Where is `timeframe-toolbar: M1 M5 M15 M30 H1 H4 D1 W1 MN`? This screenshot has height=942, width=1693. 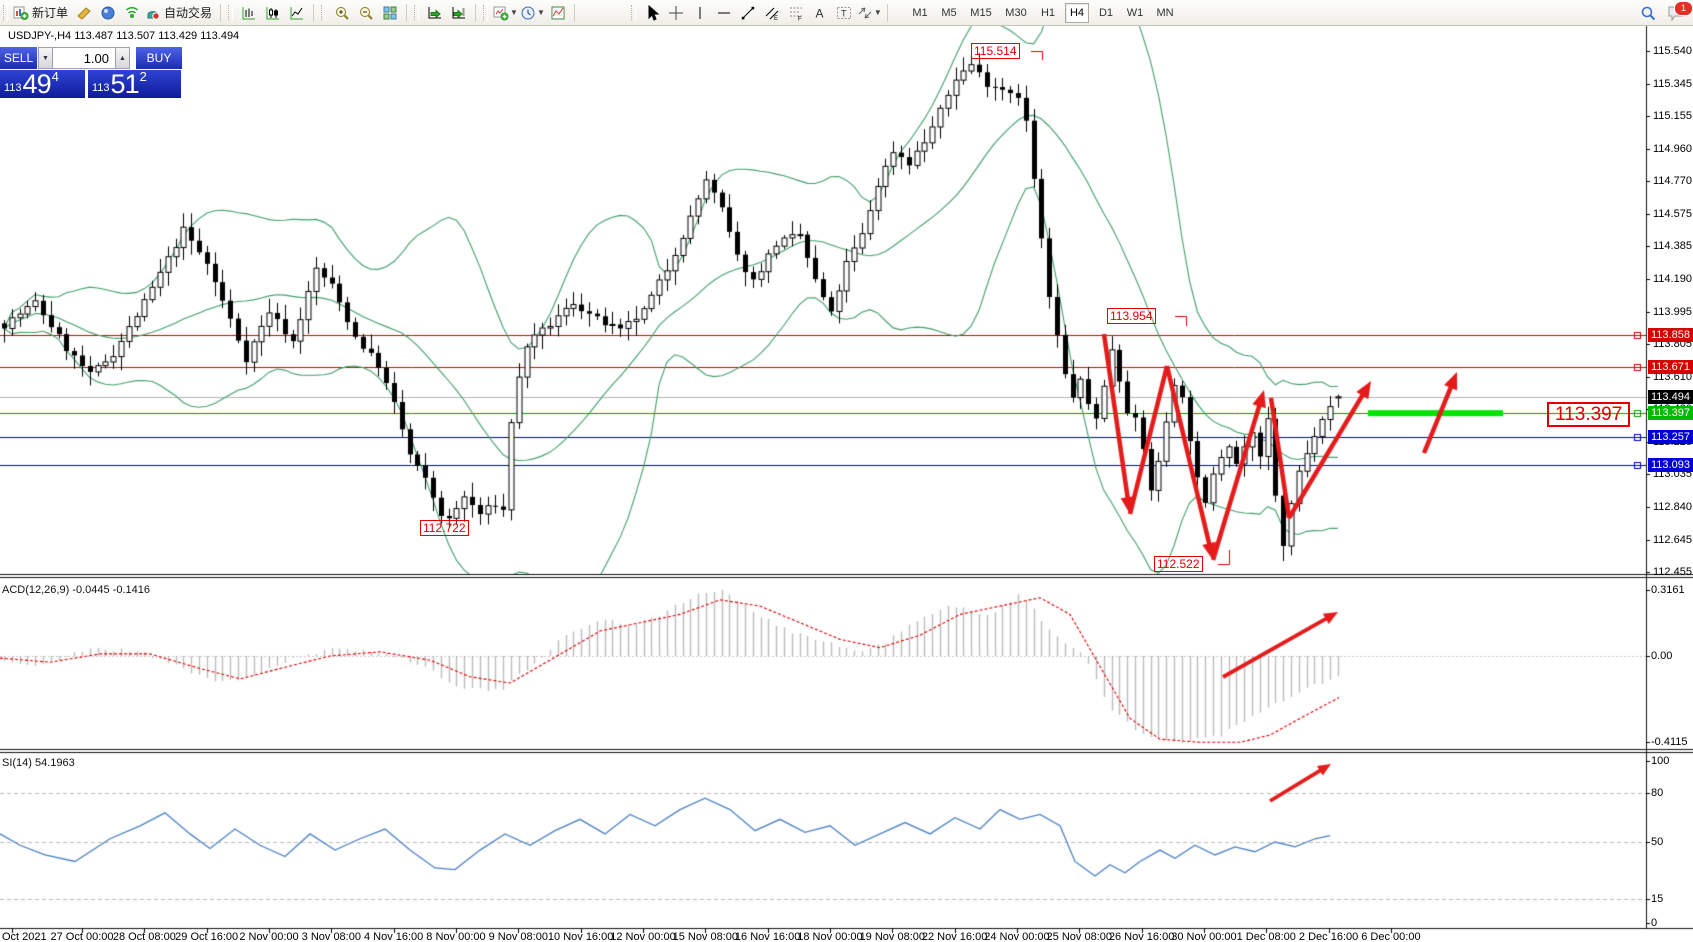 timeframe-toolbar: M1 M5 M15 M30 H1 H4 D1 W1 MN is located at coordinates (1043, 13).